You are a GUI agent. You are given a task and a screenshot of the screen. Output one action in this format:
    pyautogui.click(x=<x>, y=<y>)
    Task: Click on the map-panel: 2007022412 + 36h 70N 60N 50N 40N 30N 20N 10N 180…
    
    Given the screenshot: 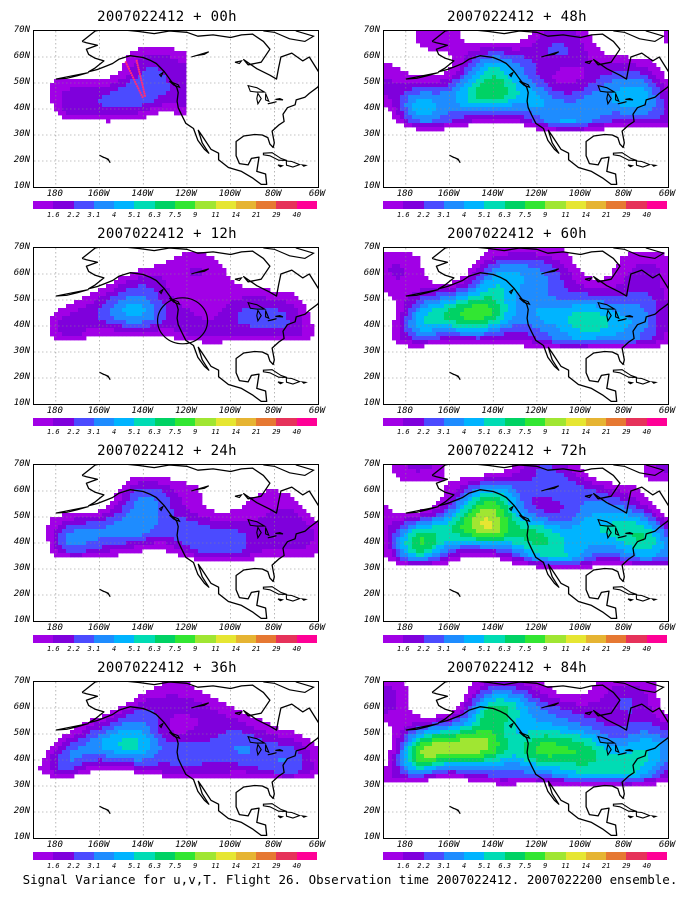 What is the action you would take?
    pyautogui.click(x=167, y=766)
    